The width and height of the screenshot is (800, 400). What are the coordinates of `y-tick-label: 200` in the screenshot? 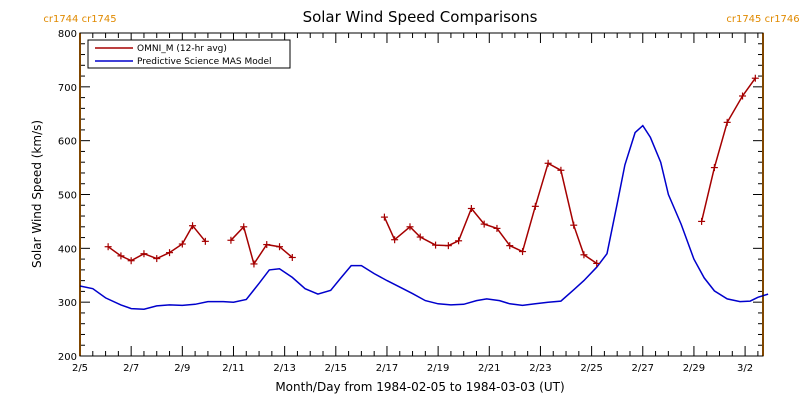 It's located at (67, 357).